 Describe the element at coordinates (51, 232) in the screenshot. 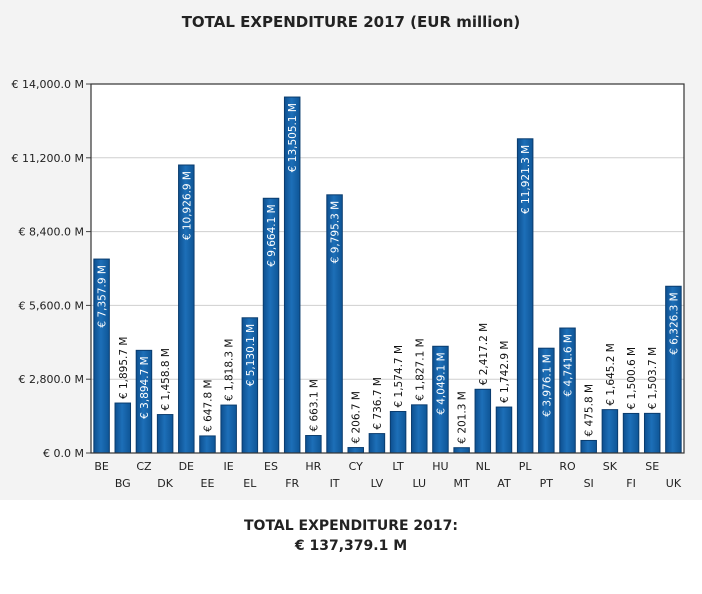

I see `y-tick-label: € 8,400.0 M` at that location.